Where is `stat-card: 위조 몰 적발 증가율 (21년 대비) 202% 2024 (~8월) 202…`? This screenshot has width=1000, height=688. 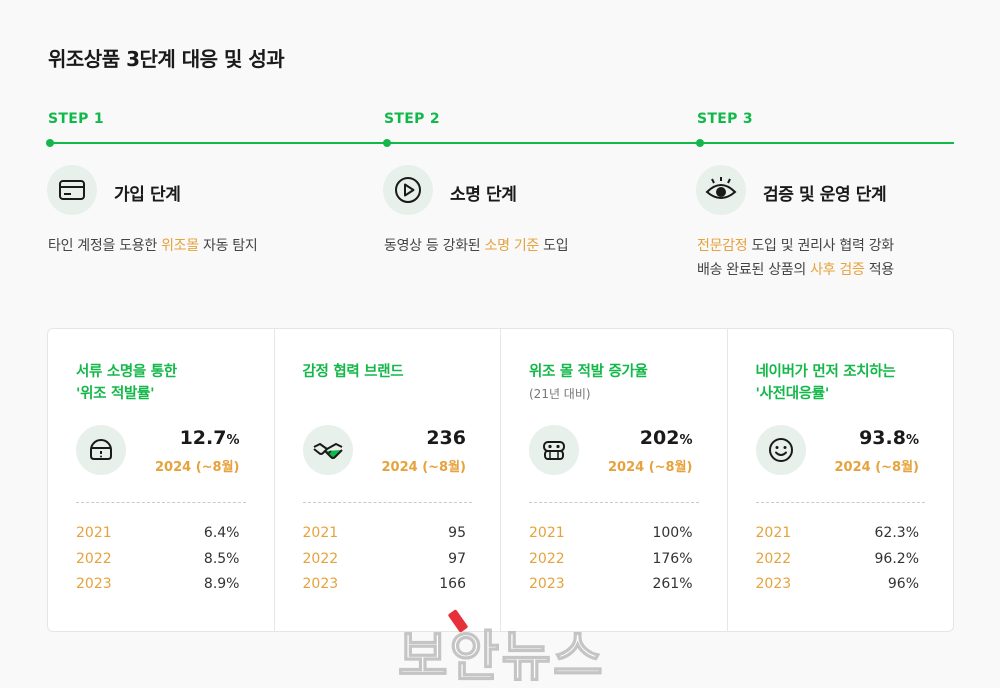
stat-card: 위조 몰 적발 증가율 (21년 대비) 202% 2024 (~8월) 202… is located at coordinates (614, 480).